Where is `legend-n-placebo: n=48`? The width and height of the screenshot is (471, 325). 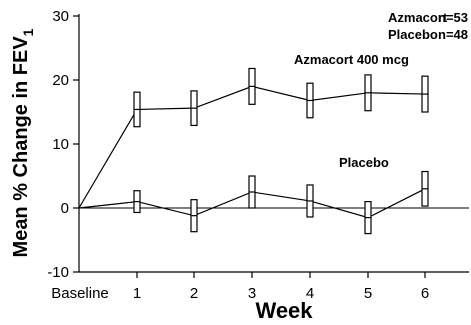
legend-n-placebo: n=48 is located at coordinates (453, 34).